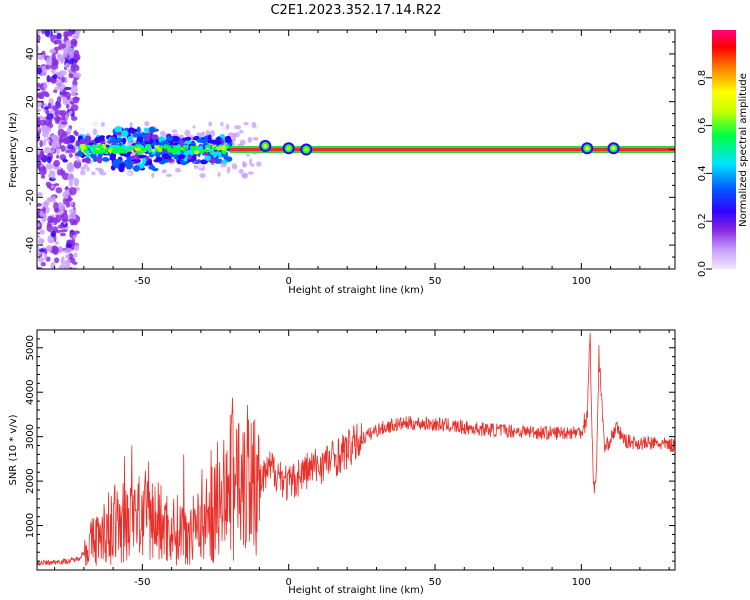 This screenshot has width=750, height=600. I want to click on y-tick-label: 4000, so click(30, 391).